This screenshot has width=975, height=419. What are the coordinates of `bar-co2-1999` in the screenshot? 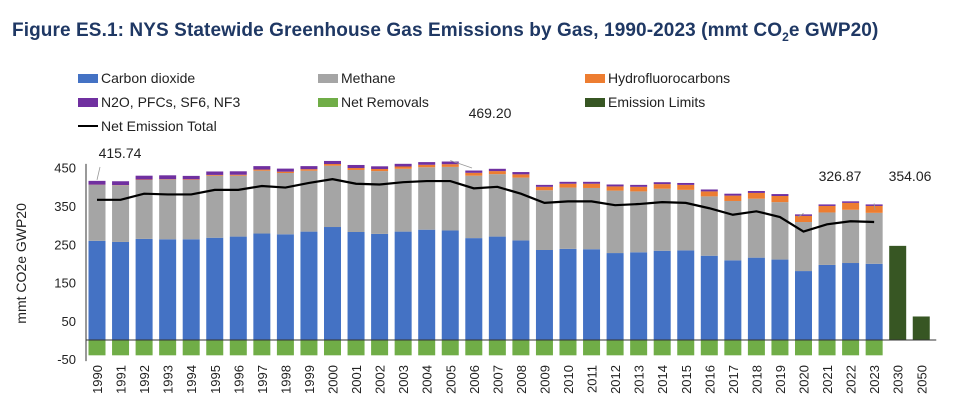 It's located at (309, 285).